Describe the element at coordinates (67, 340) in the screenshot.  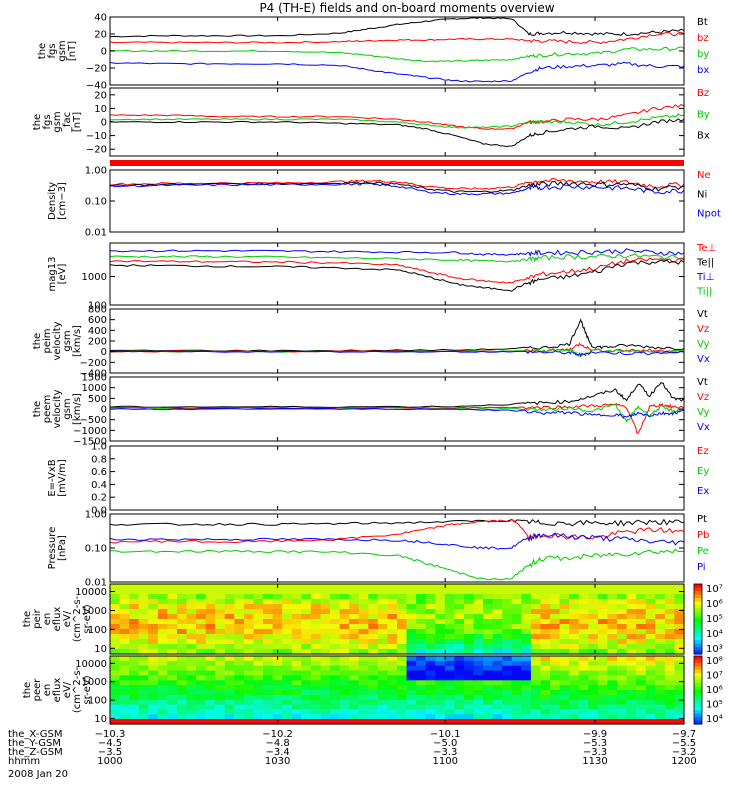
I see `y-axis-label: gsm` at that location.